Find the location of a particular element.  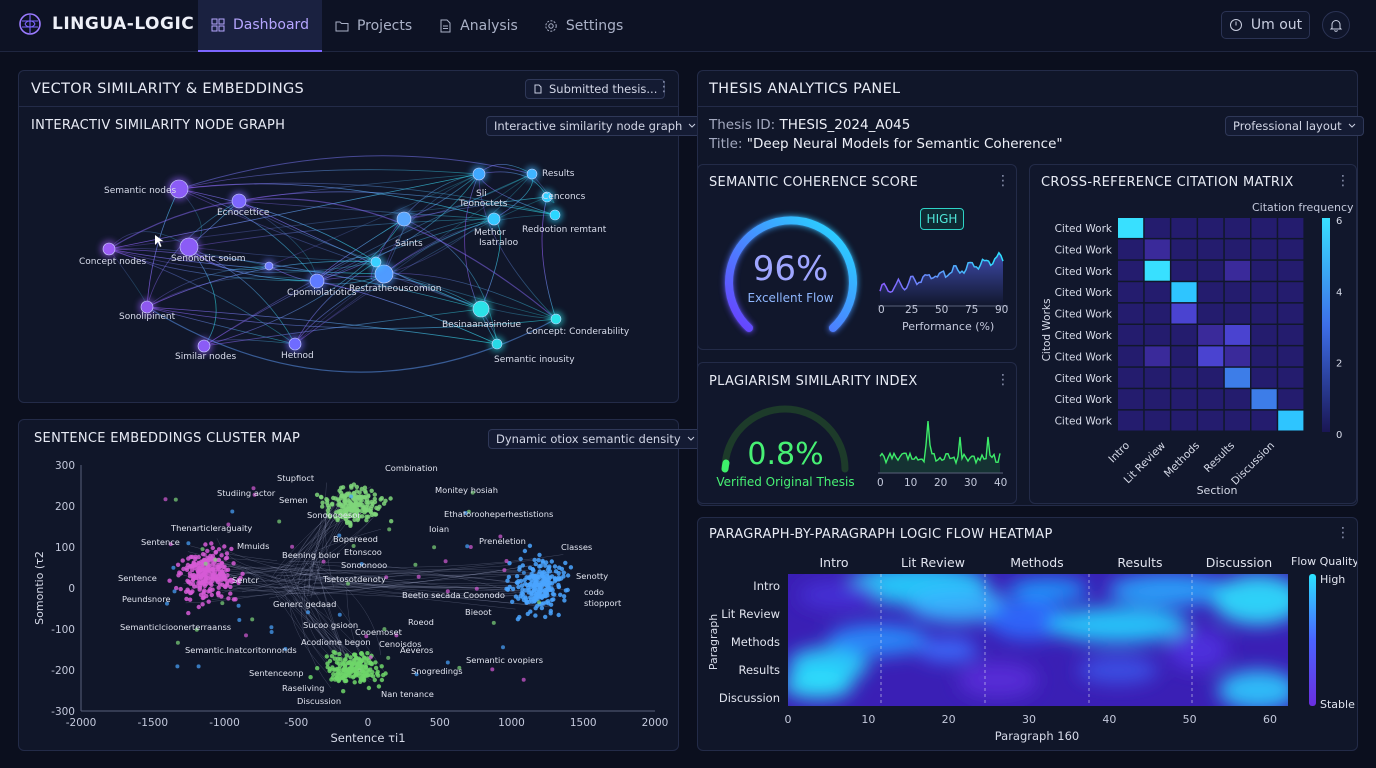

row-label: Discussion is located at coordinates (749, 698).